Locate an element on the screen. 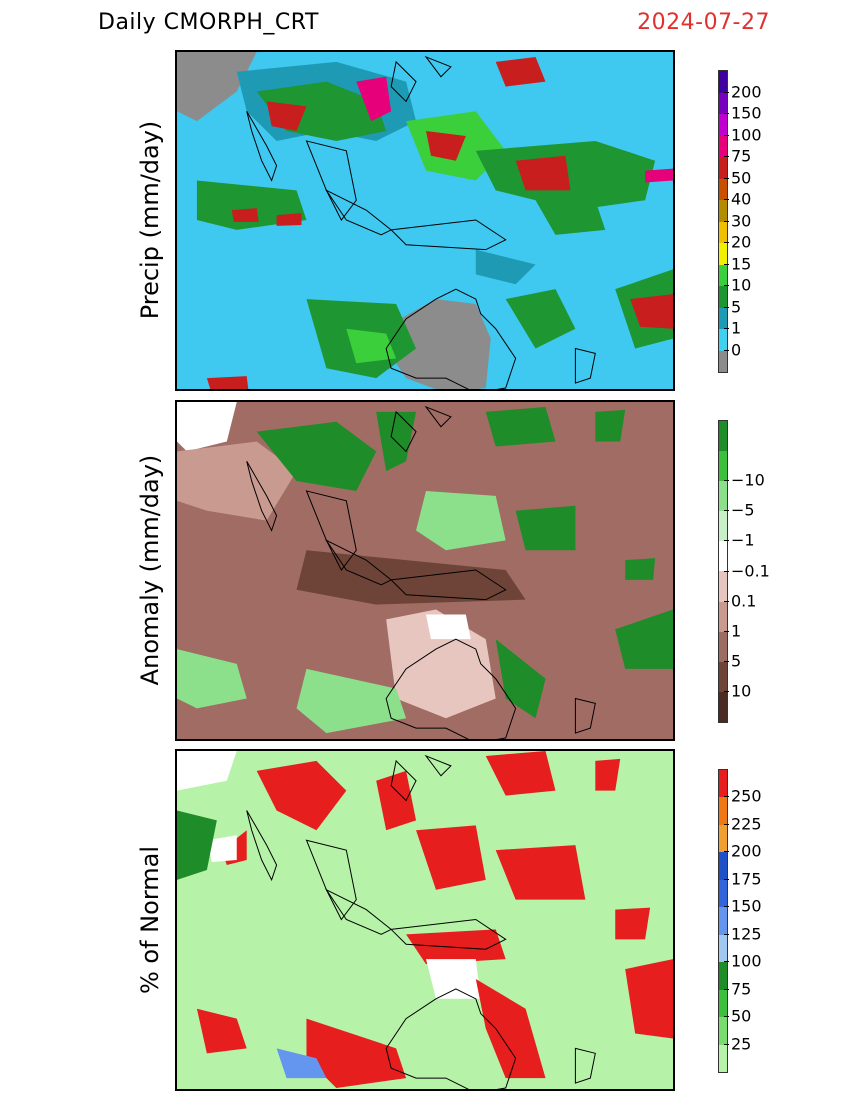 Image resolution: width=850 pixels, height=1100 pixels. colorbar-tick-label: −1 is located at coordinates (743, 540).